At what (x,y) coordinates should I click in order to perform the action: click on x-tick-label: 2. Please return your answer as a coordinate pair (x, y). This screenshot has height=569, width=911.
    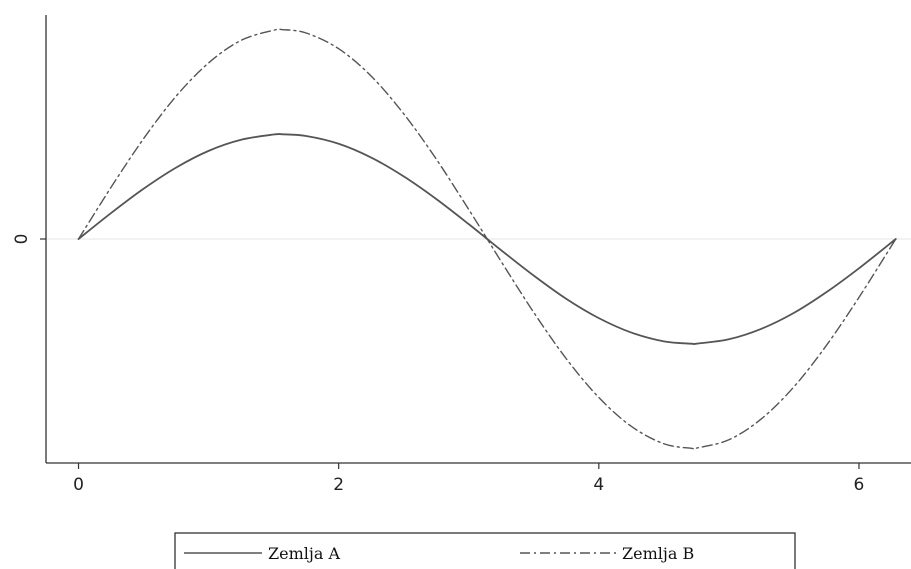
    Looking at the image, I should click on (338, 485).